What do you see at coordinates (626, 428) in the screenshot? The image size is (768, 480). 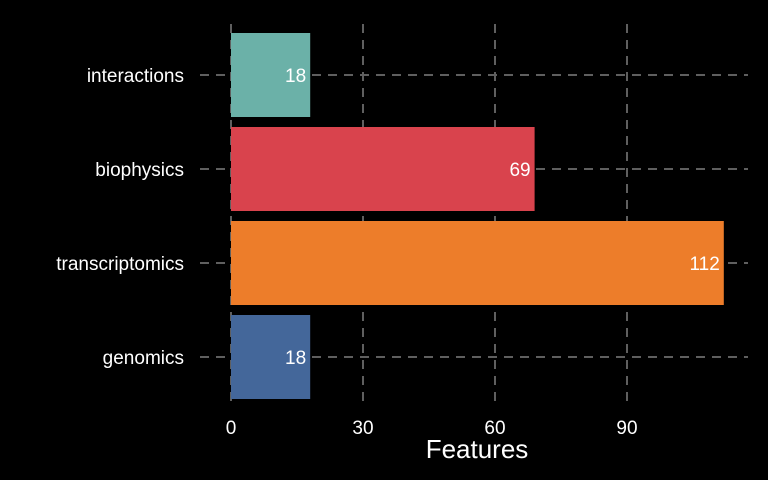 I see `x-tick-label-90: 90` at bounding box center [626, 428].